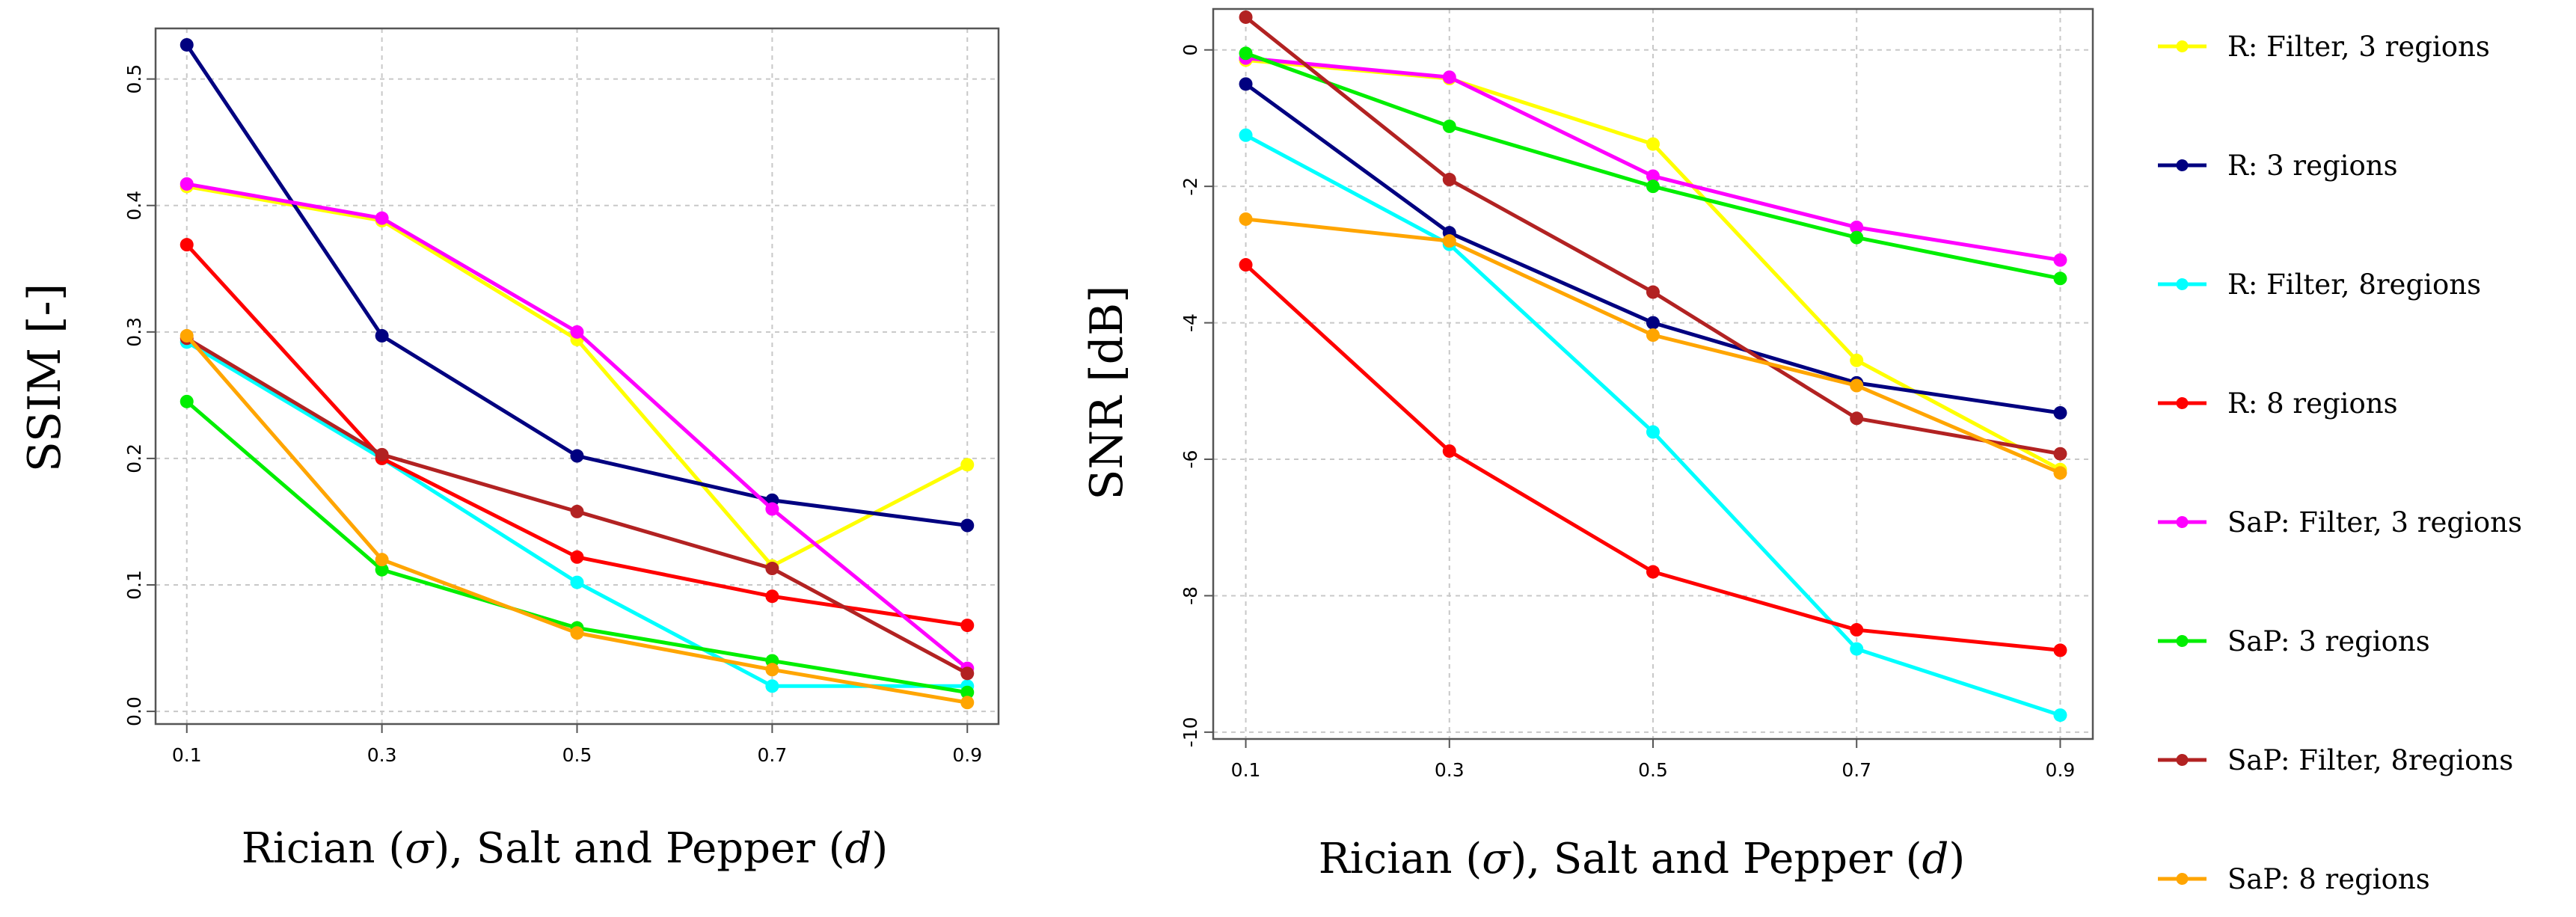 This screenshot has width=2576, height=917. I want to click on legend-item-r-8-regions: R: 8 regions, so click(2278, 403).